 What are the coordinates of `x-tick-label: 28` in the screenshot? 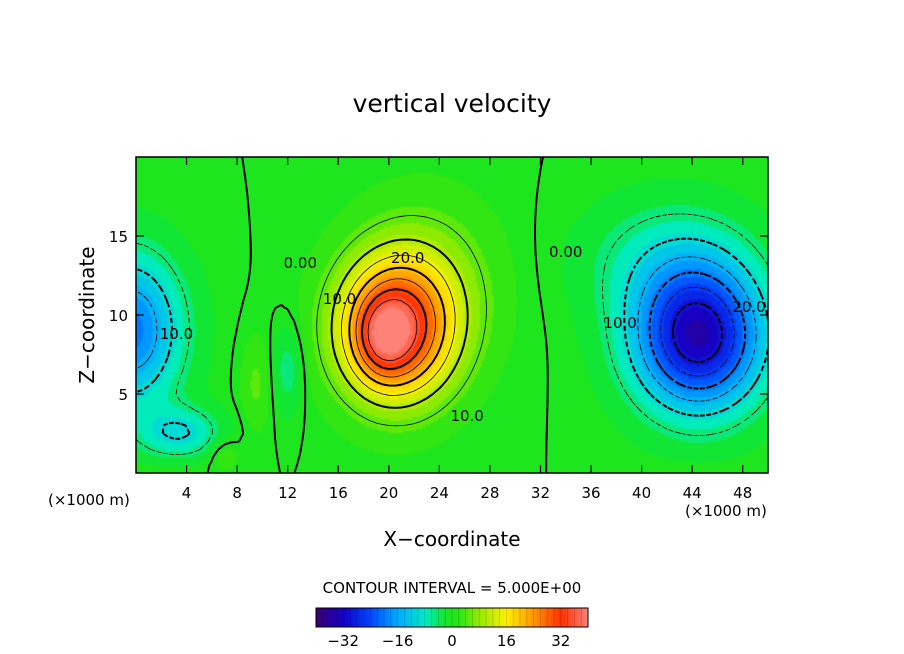 It's located at (489, 493).